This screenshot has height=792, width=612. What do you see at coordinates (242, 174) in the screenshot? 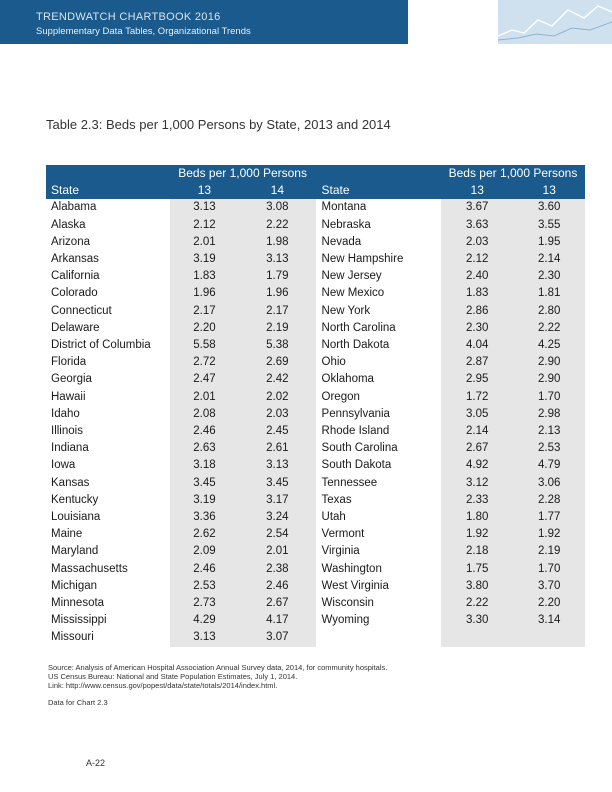
I see `group-header-left: Beds per 1,000 Persons` at bounding box center [242, 174].